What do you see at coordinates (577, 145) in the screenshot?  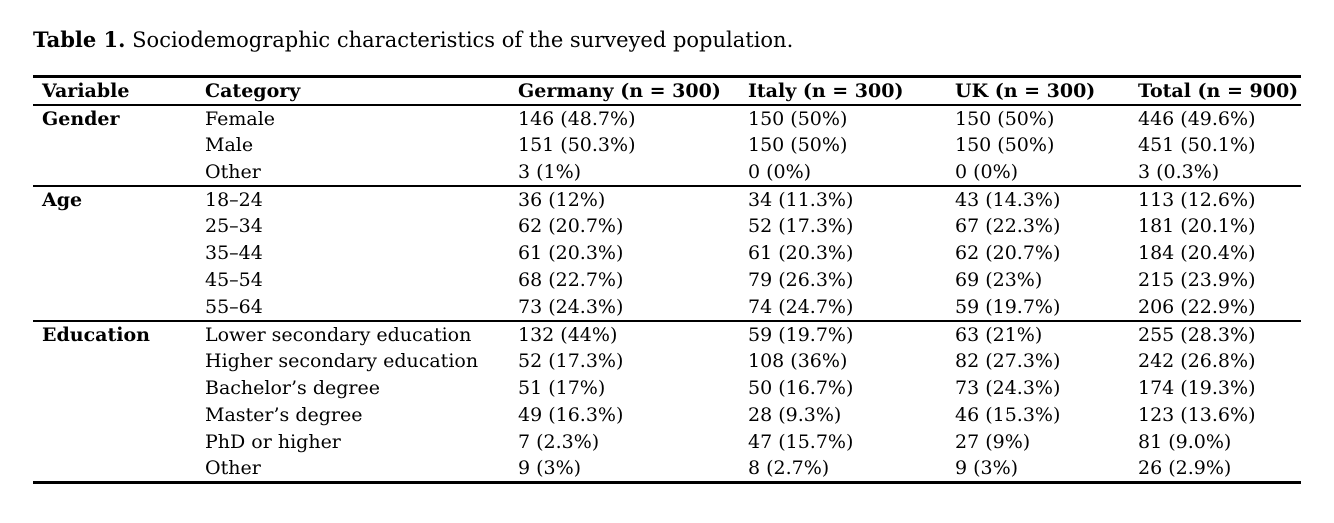 I see `value-cell: 151 (50.3%)` at bounding box center [577, 145].